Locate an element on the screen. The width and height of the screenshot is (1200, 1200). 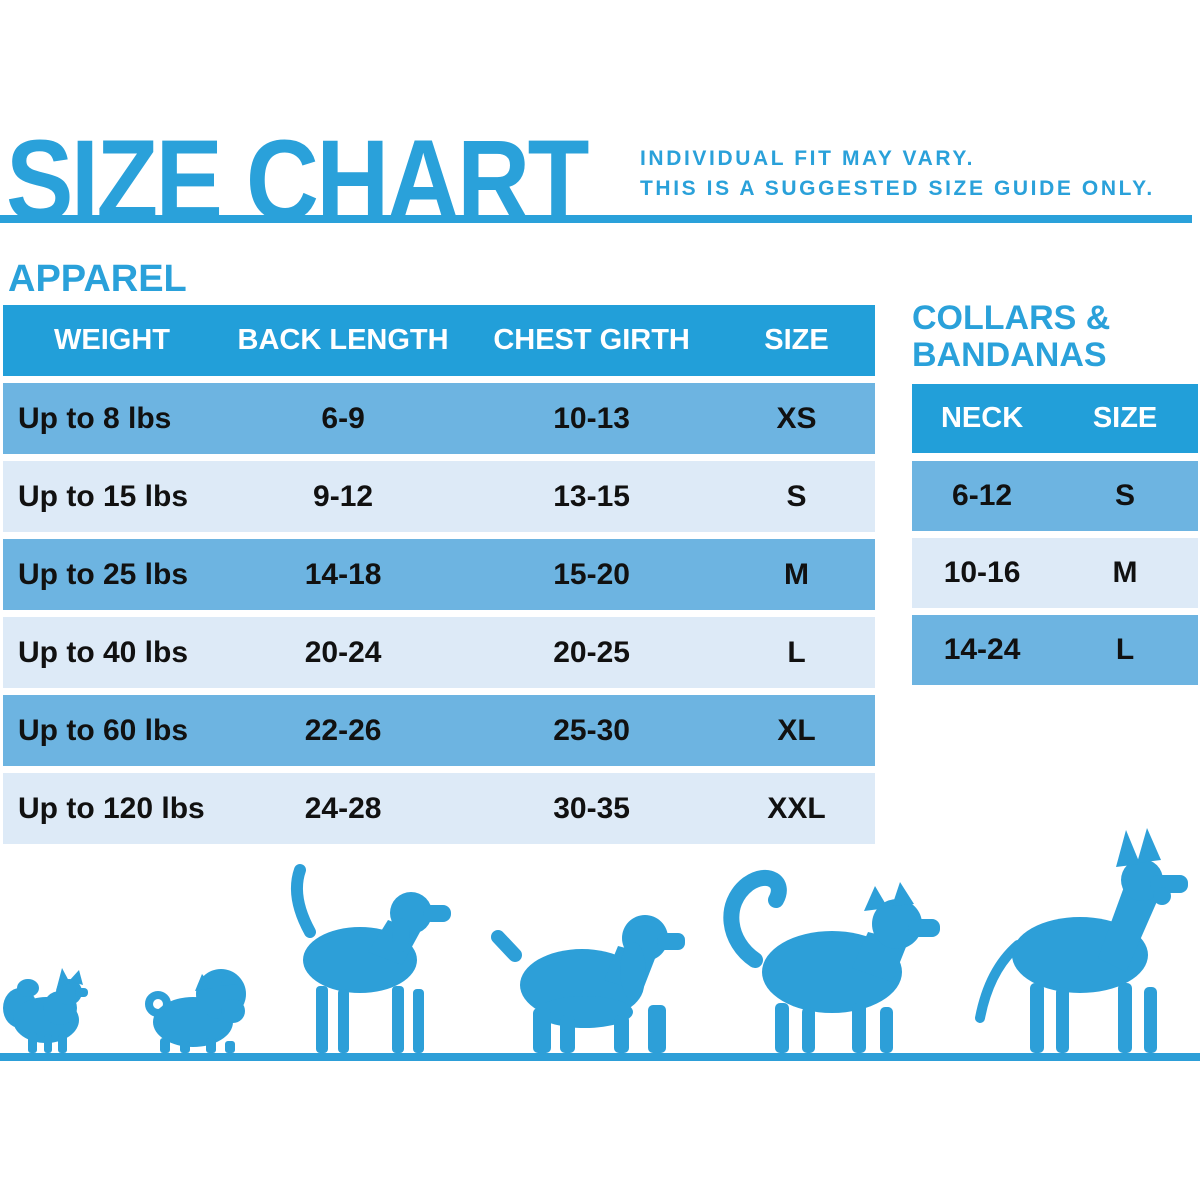
column-header-neck: NECK is located at coordinates (982, 418).